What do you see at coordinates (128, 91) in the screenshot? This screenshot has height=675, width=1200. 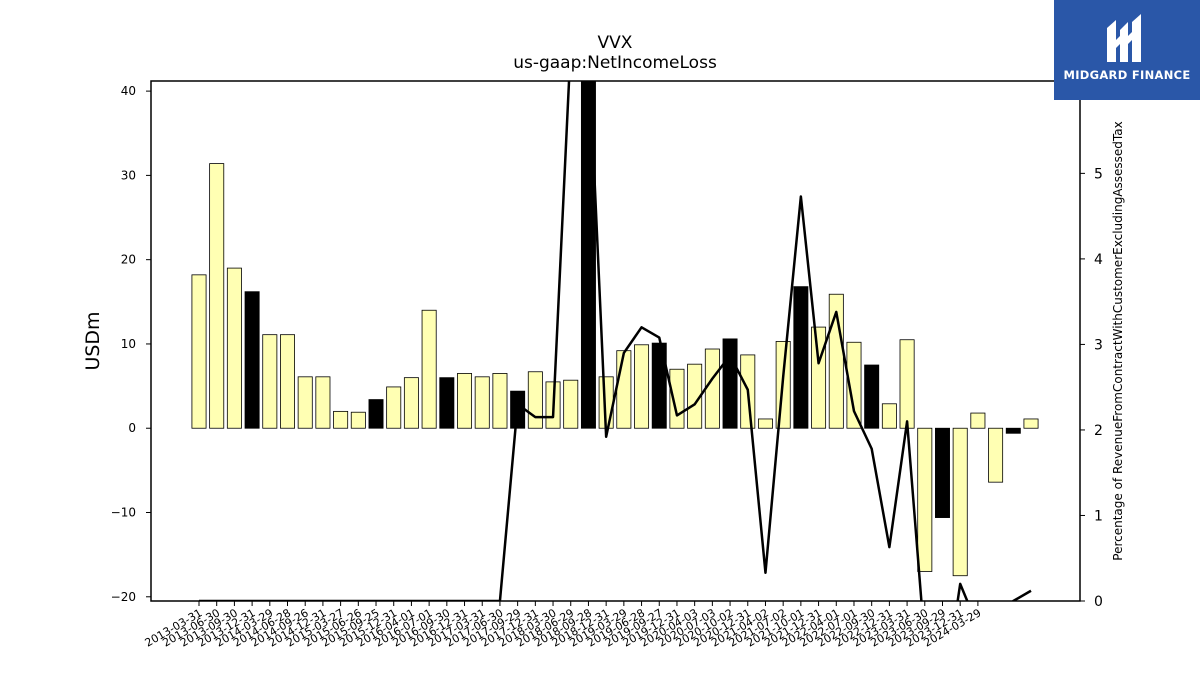 I see `y-tick-label: 40` at bounding box center [128, 91].